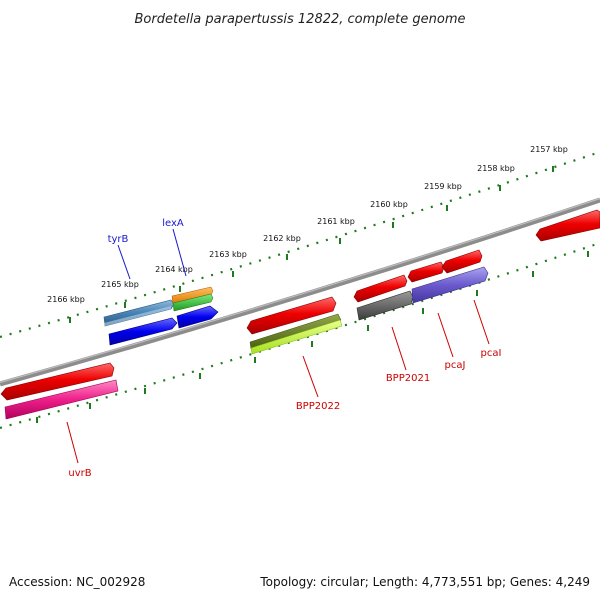  What do you see at coordinates (66, 299) in the screenshot?
I see `scale-label-2166: 2166 kbp` at bounding box center [66, 299].